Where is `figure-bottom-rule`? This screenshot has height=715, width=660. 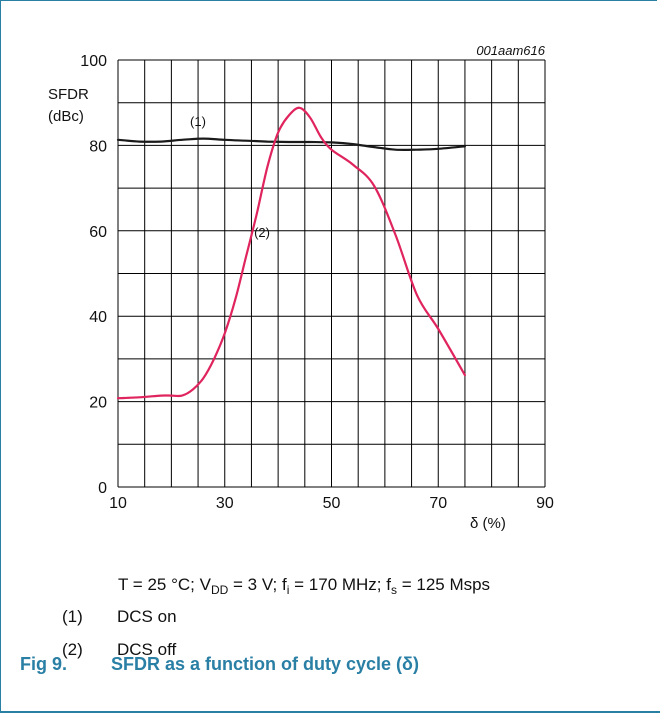 figure-bottom-rule is located at coordinates (330, 712).